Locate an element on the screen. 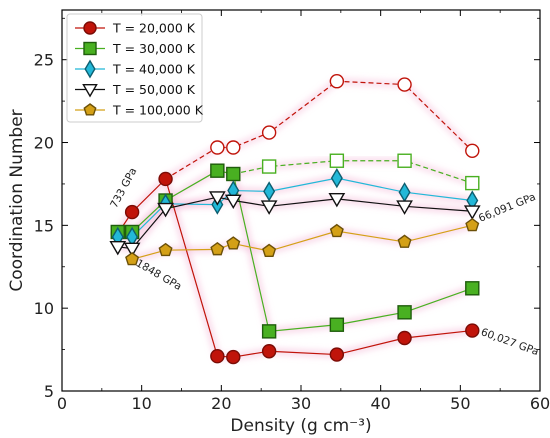  y-axis-label: Coordination Number is located at coordinates (17, 200).